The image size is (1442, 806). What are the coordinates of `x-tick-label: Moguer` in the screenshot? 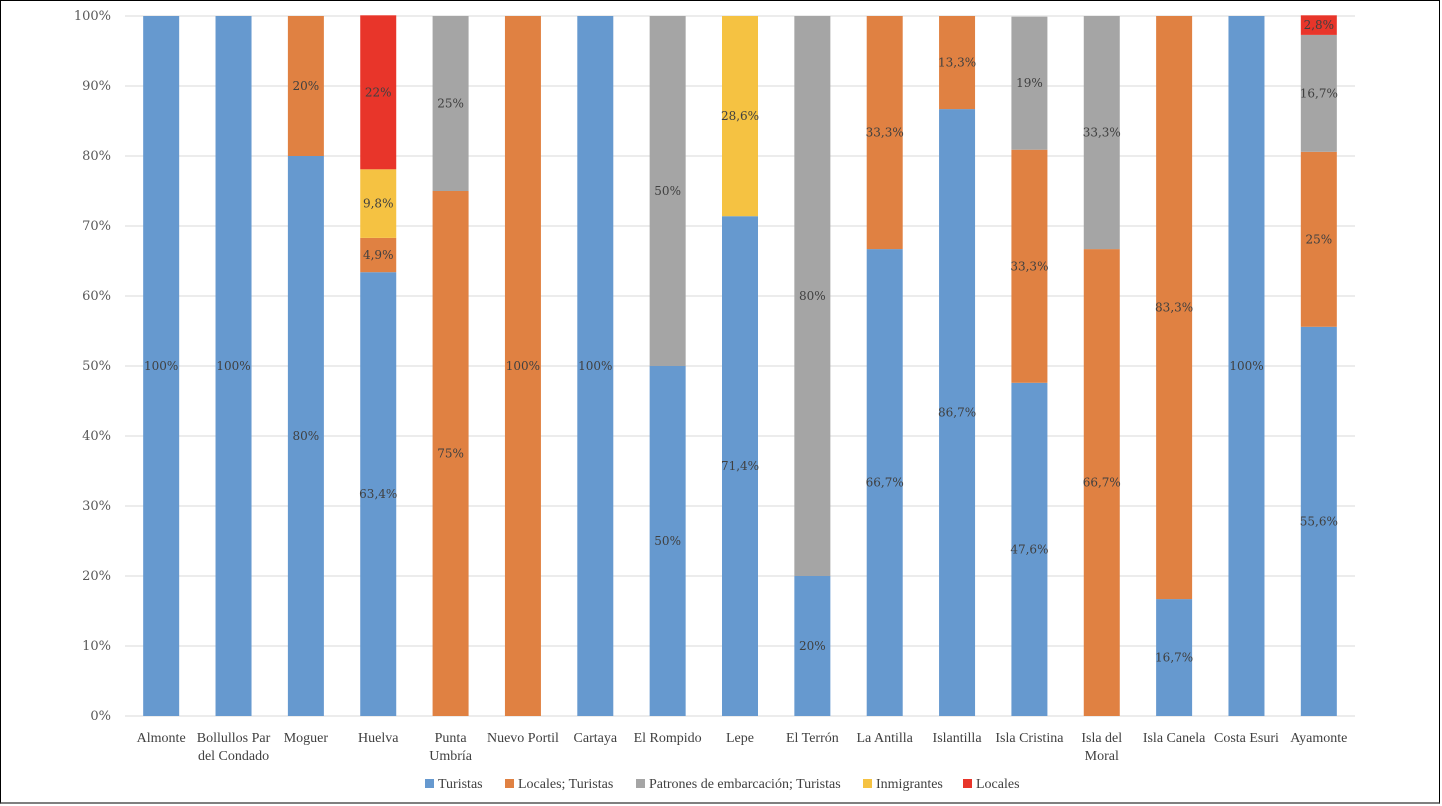 It's located at (306, 738).